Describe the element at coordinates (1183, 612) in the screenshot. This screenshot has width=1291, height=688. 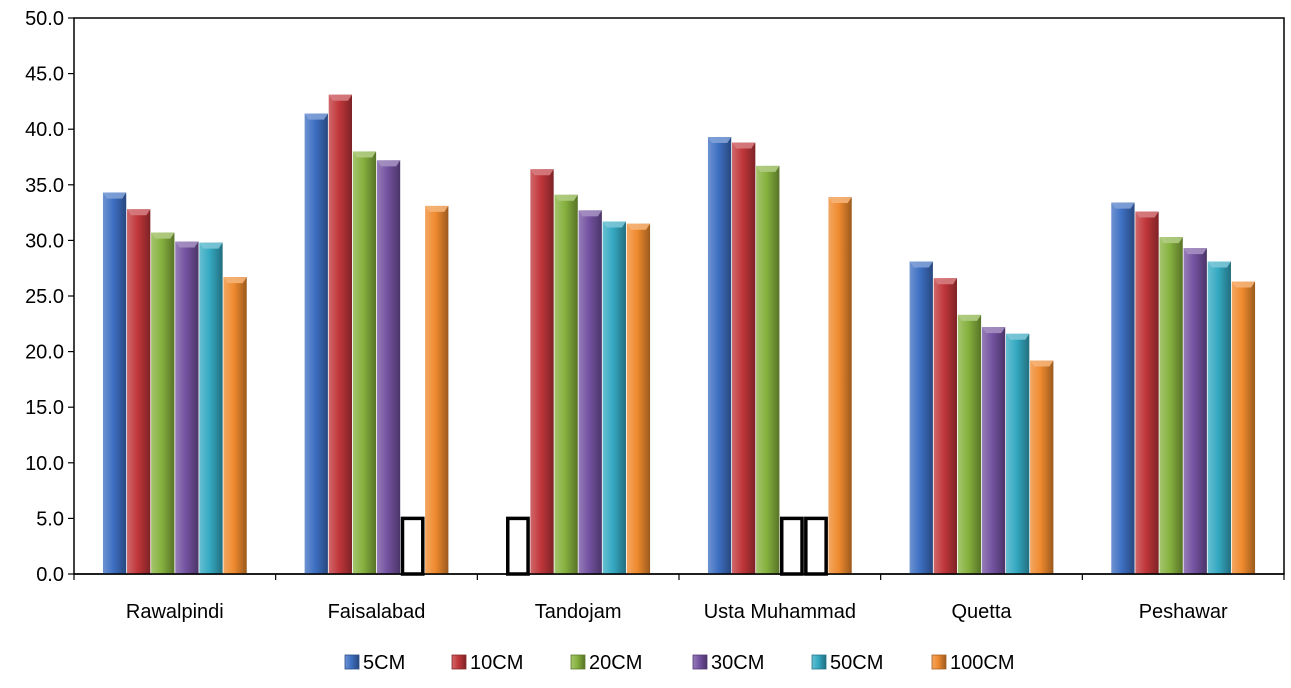
I see `x-tick-label: Peshawar` at that location.